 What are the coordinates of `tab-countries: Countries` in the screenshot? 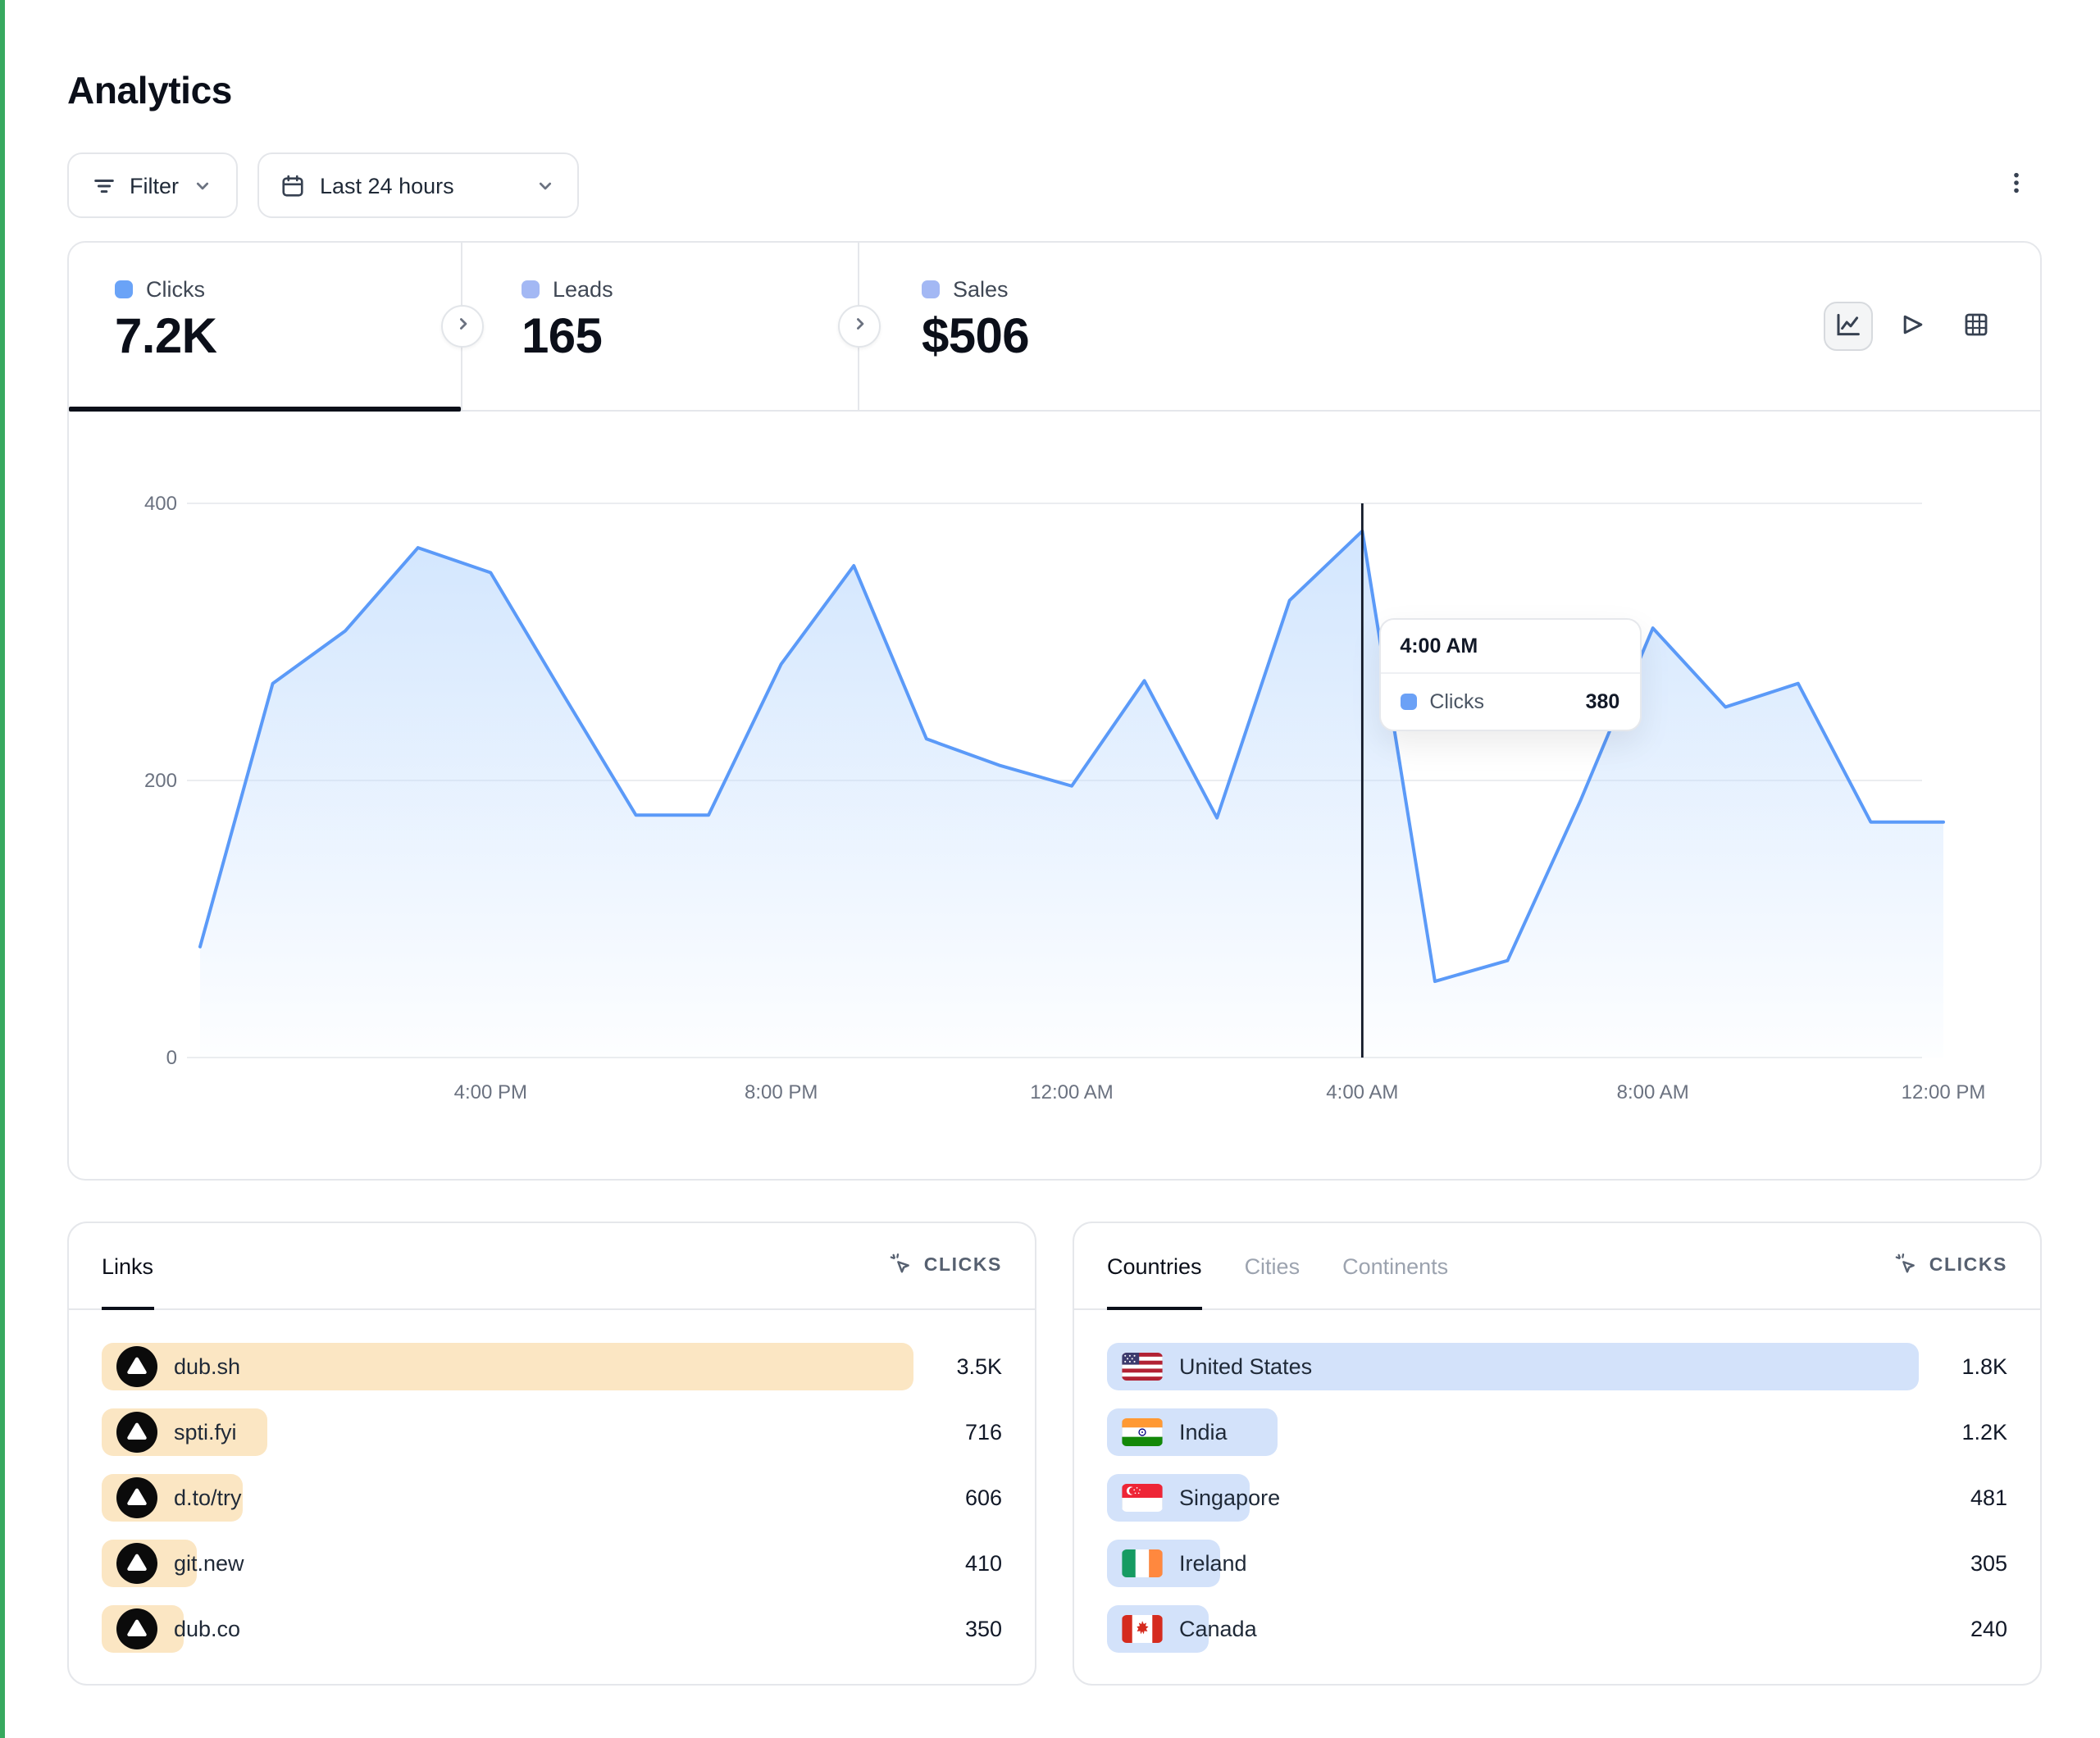 It's located at (1154, 1266).